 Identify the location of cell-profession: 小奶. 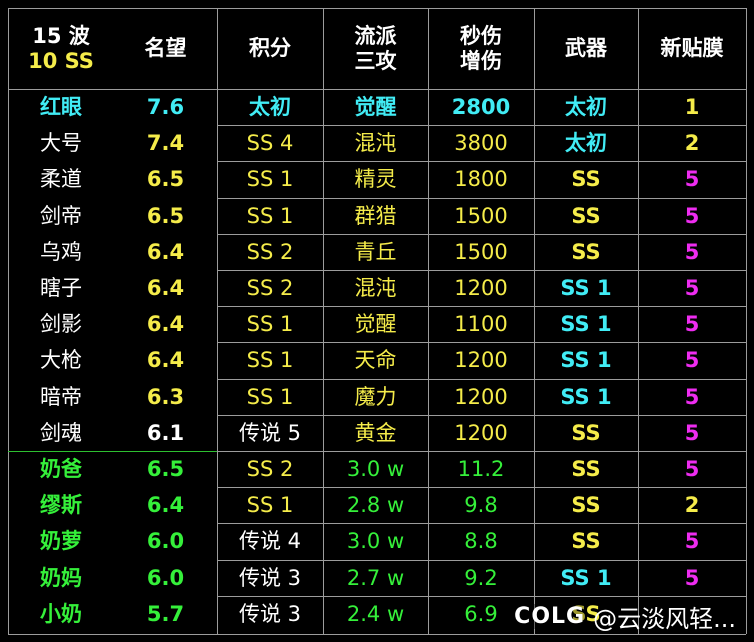
(61, 613).